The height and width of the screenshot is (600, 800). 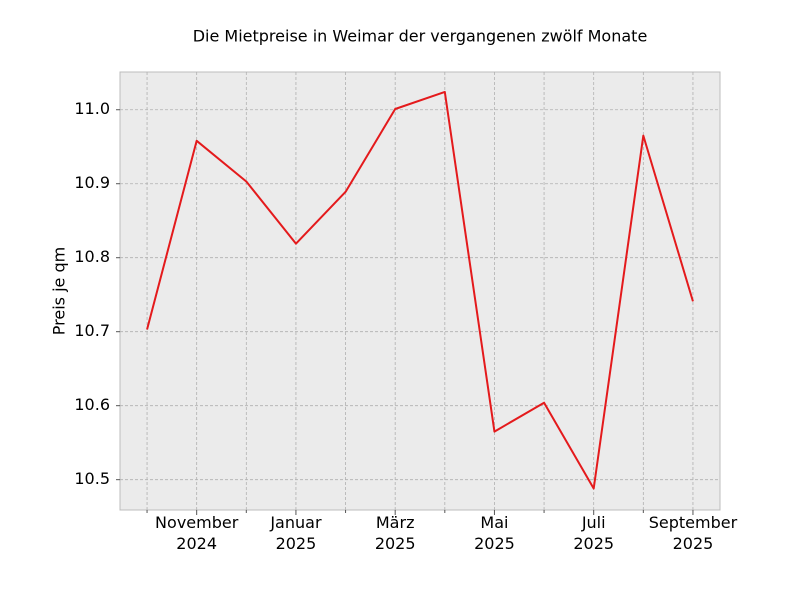 I want to click on y-tick-label: 10.7, so click(x=92, y=330).